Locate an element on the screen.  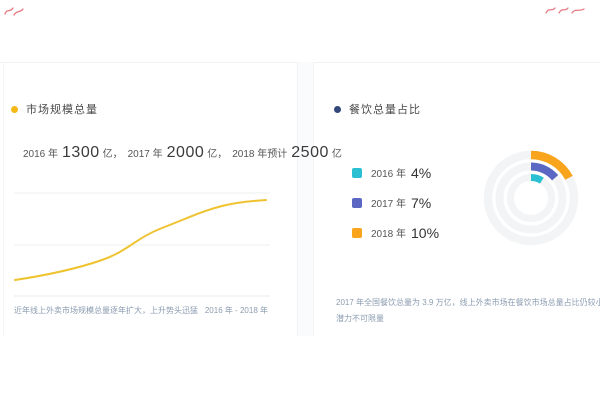
right-panel-title: 餐饮总量占比 is located at coordinates (377, 109).